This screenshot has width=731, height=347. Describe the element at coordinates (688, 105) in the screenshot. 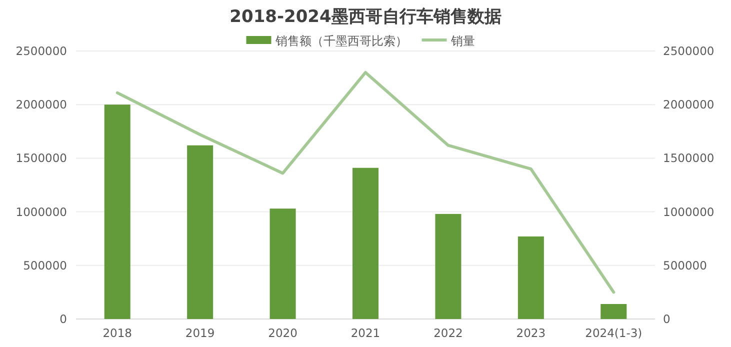

I see `y2-tick-label: 2000000` at that location.